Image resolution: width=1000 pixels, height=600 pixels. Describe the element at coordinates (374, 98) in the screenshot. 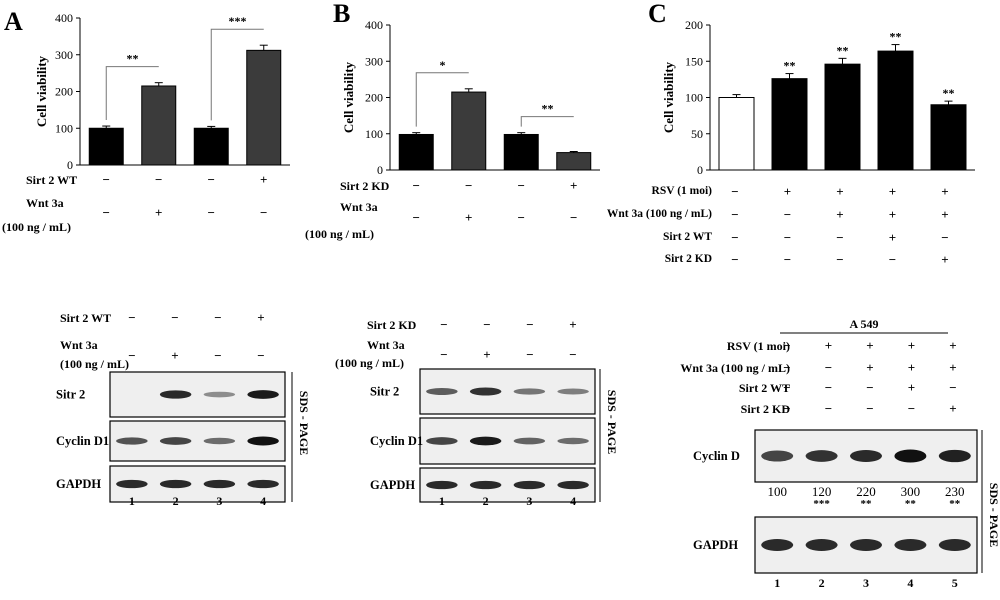

I see `y-tick-label: 200` at that location.